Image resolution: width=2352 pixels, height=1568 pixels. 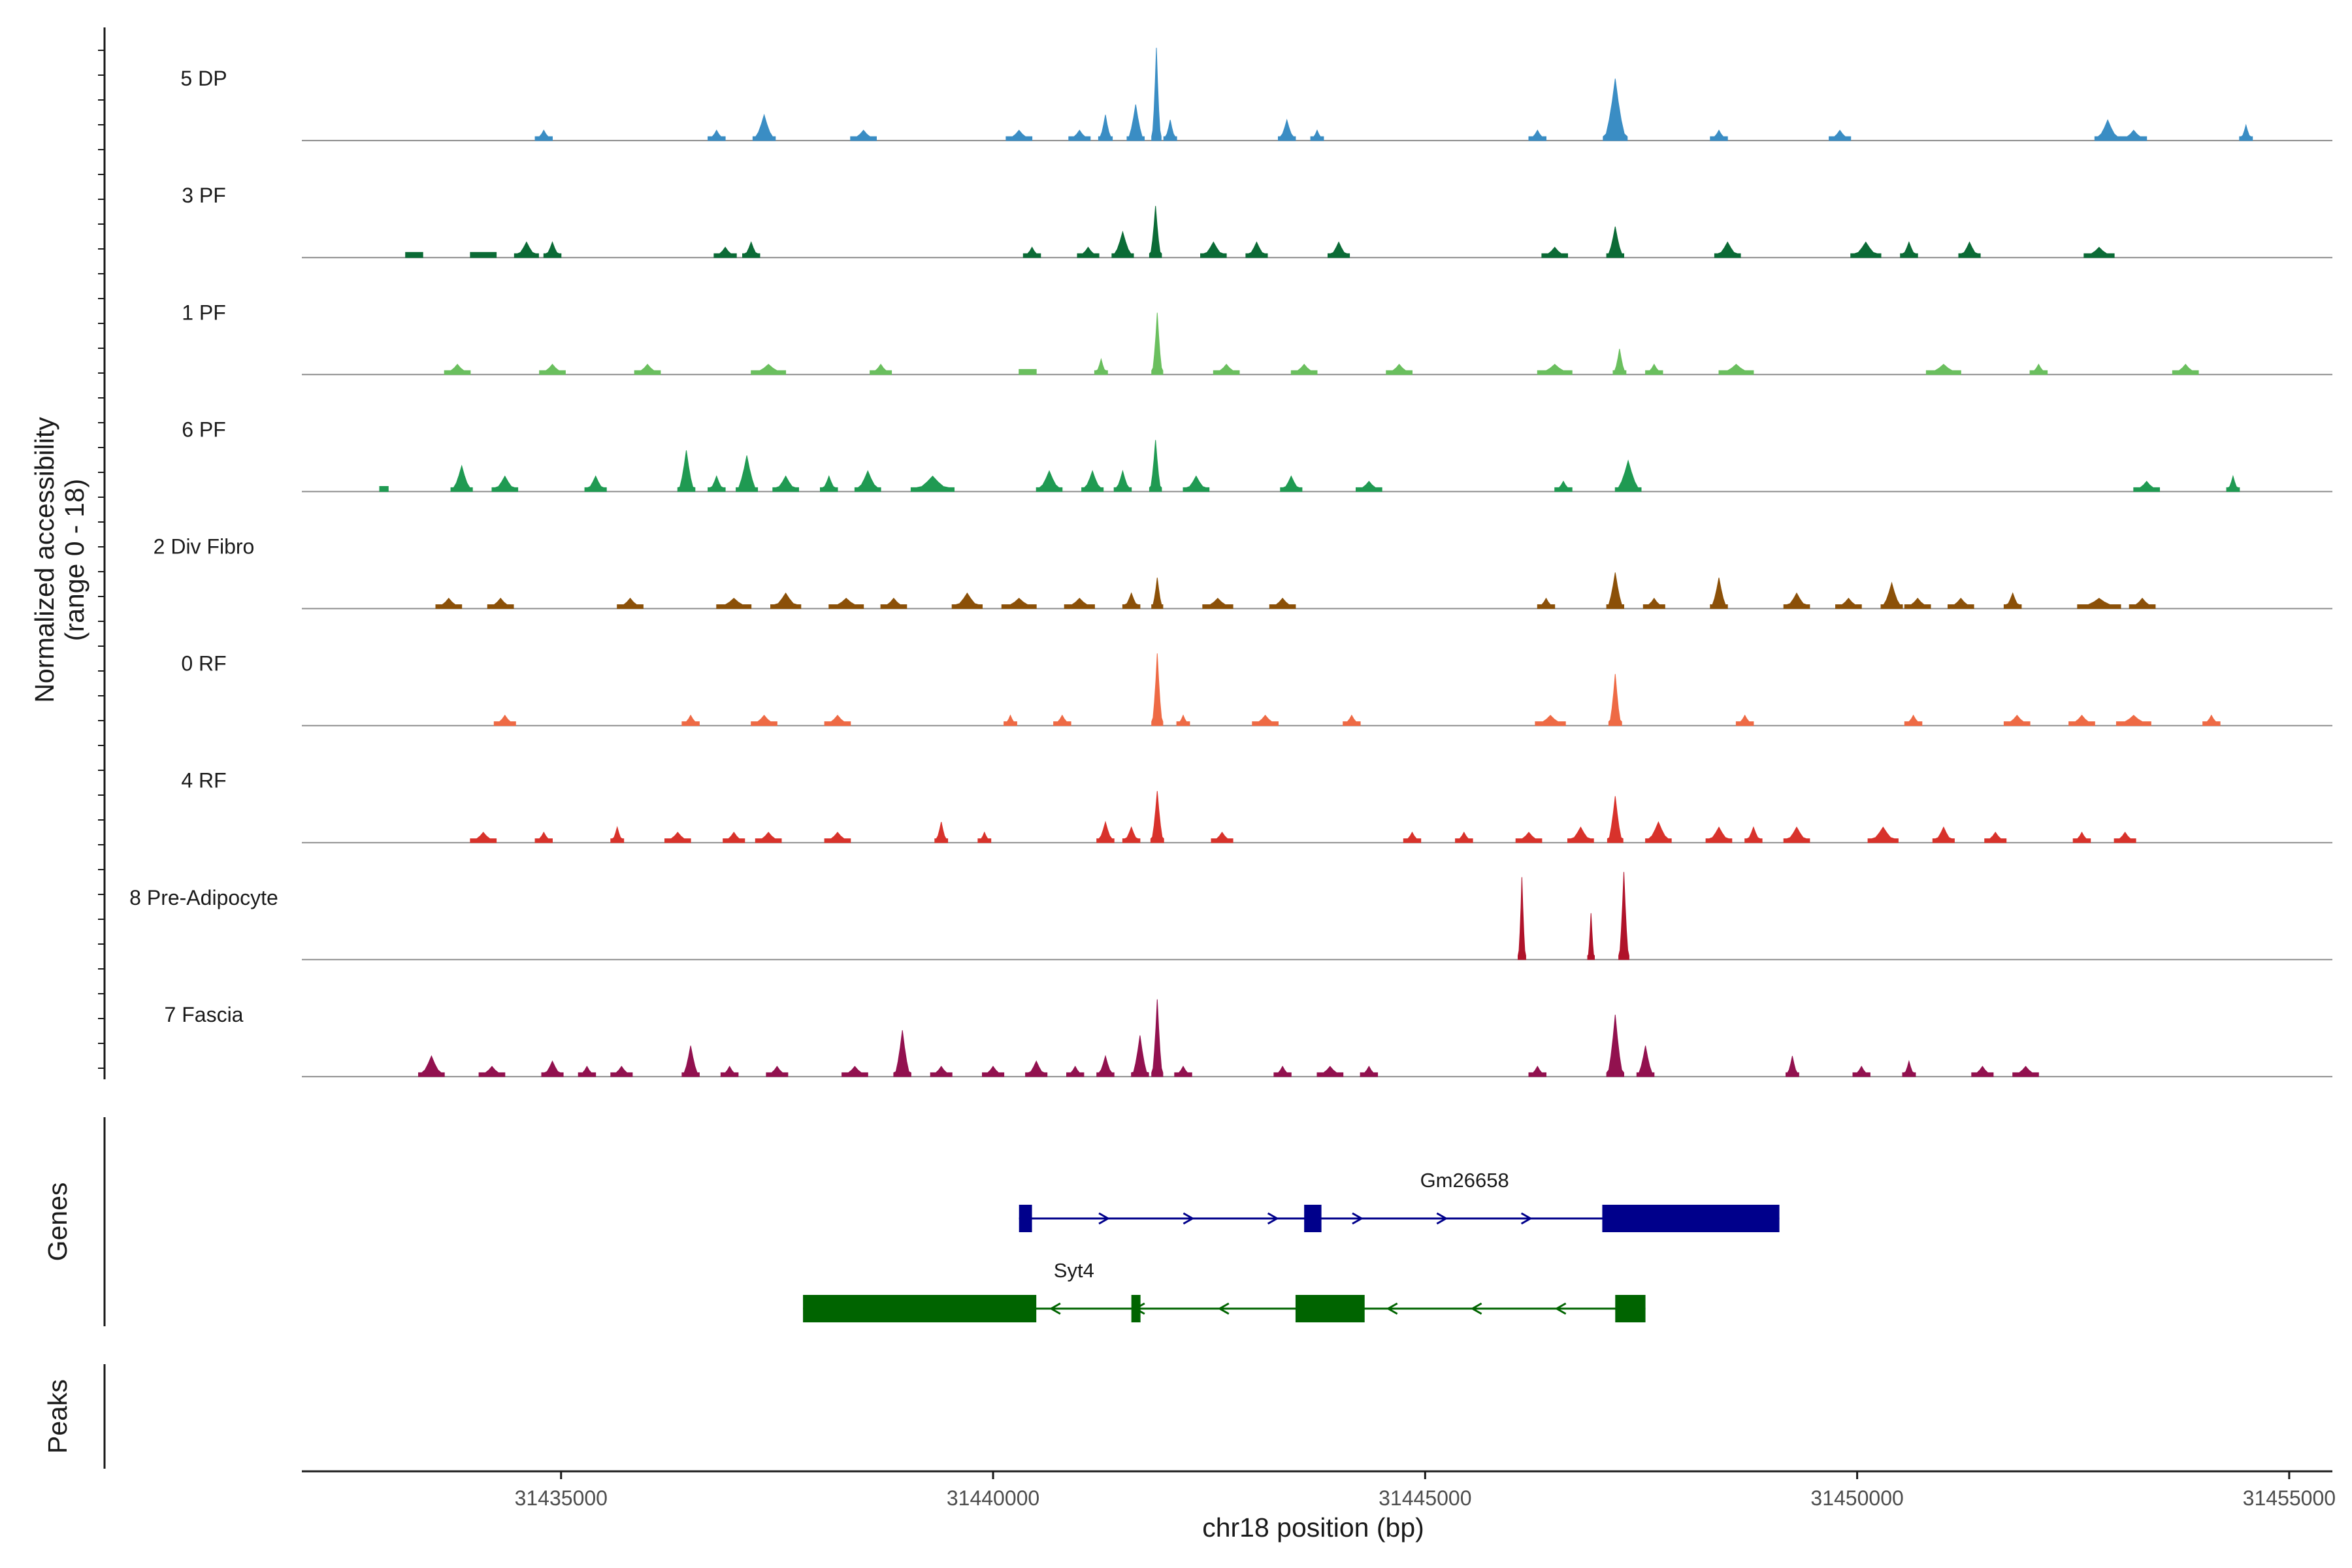 I want to click on track-label: 8 Pre-Adipocyte, so click(x=203, y=897).